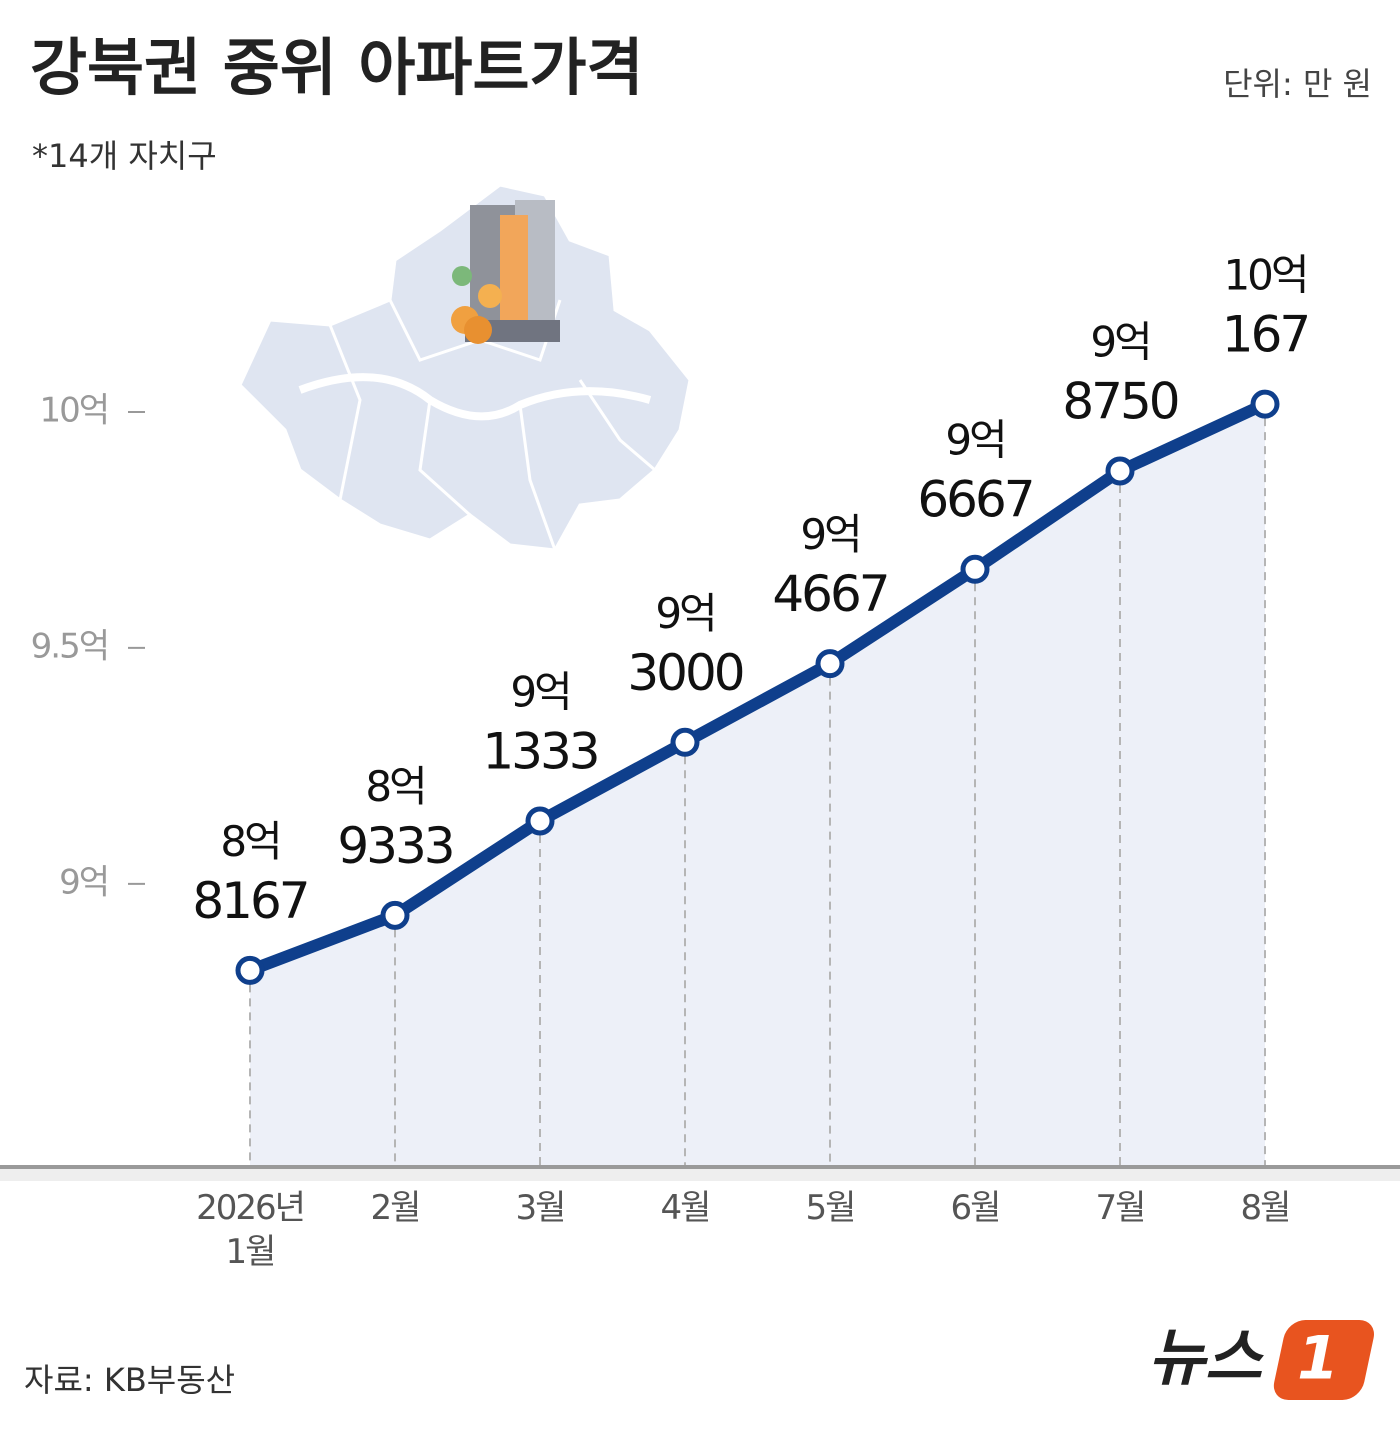 This screenshot has width=1400, height=1434. What do you see at coordinates (974, 500) in the screenshot?
I see `value-label: 6667` at bounding box center [974, 500].